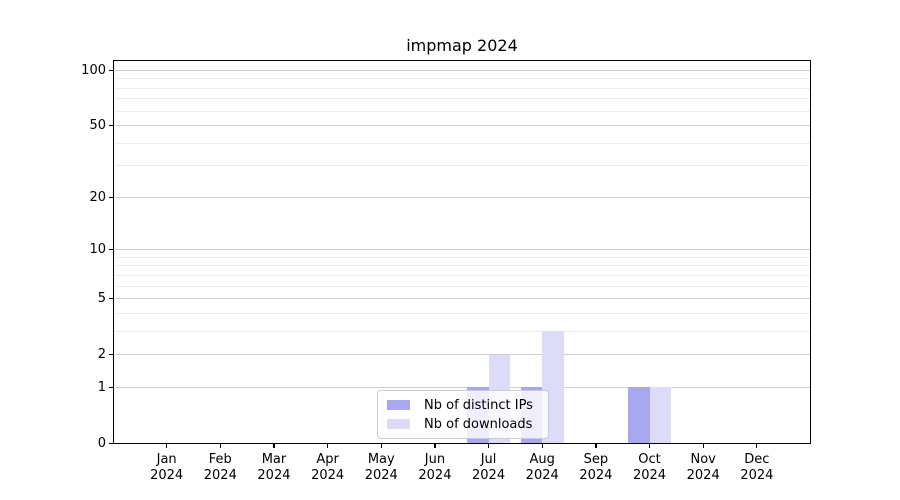  What do you see at coordinates (97, 250) in the screenshot?
I see `y-tick-label: 10` at bounding box center [97, 250].